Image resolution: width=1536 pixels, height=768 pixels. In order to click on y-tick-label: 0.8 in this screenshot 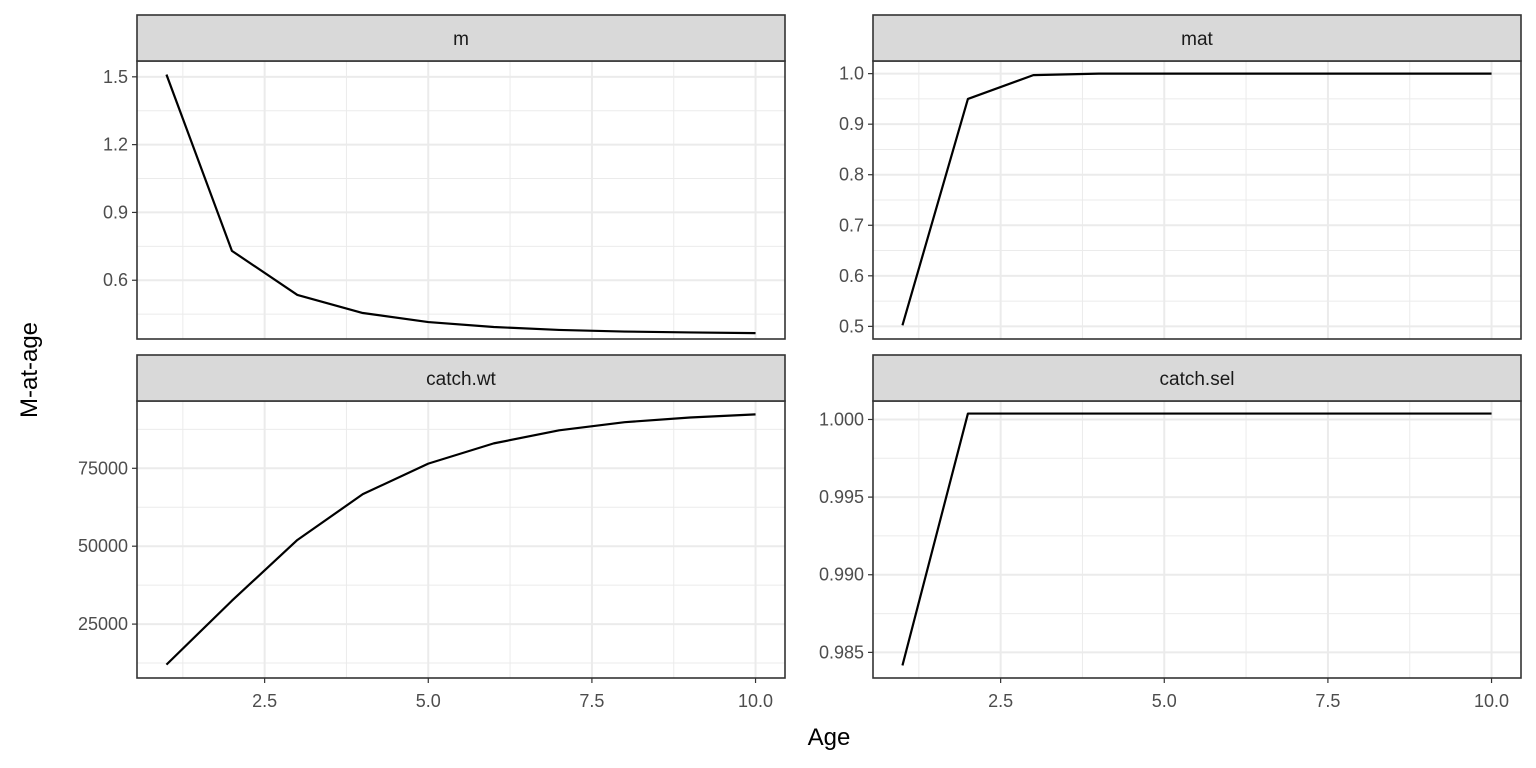, I will do `click(851, 175)`.